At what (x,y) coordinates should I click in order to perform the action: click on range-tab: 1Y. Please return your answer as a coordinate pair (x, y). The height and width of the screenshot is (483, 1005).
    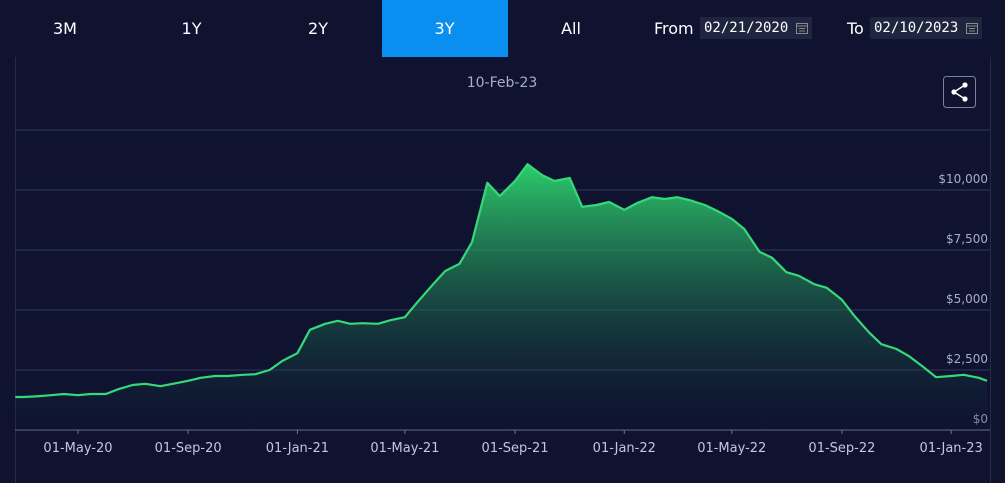
    Looking at the image, I should click on (191, 28).